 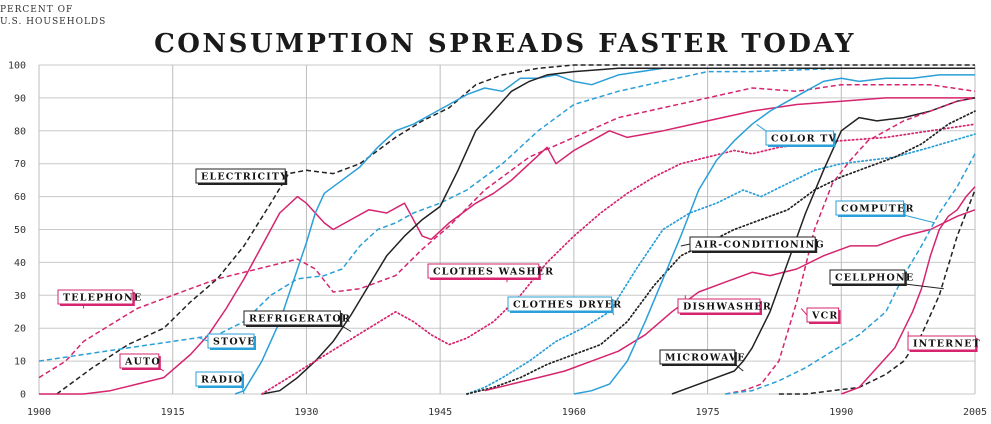 I want to click on x-tick-label: 1915, so click(x=173, y=412).